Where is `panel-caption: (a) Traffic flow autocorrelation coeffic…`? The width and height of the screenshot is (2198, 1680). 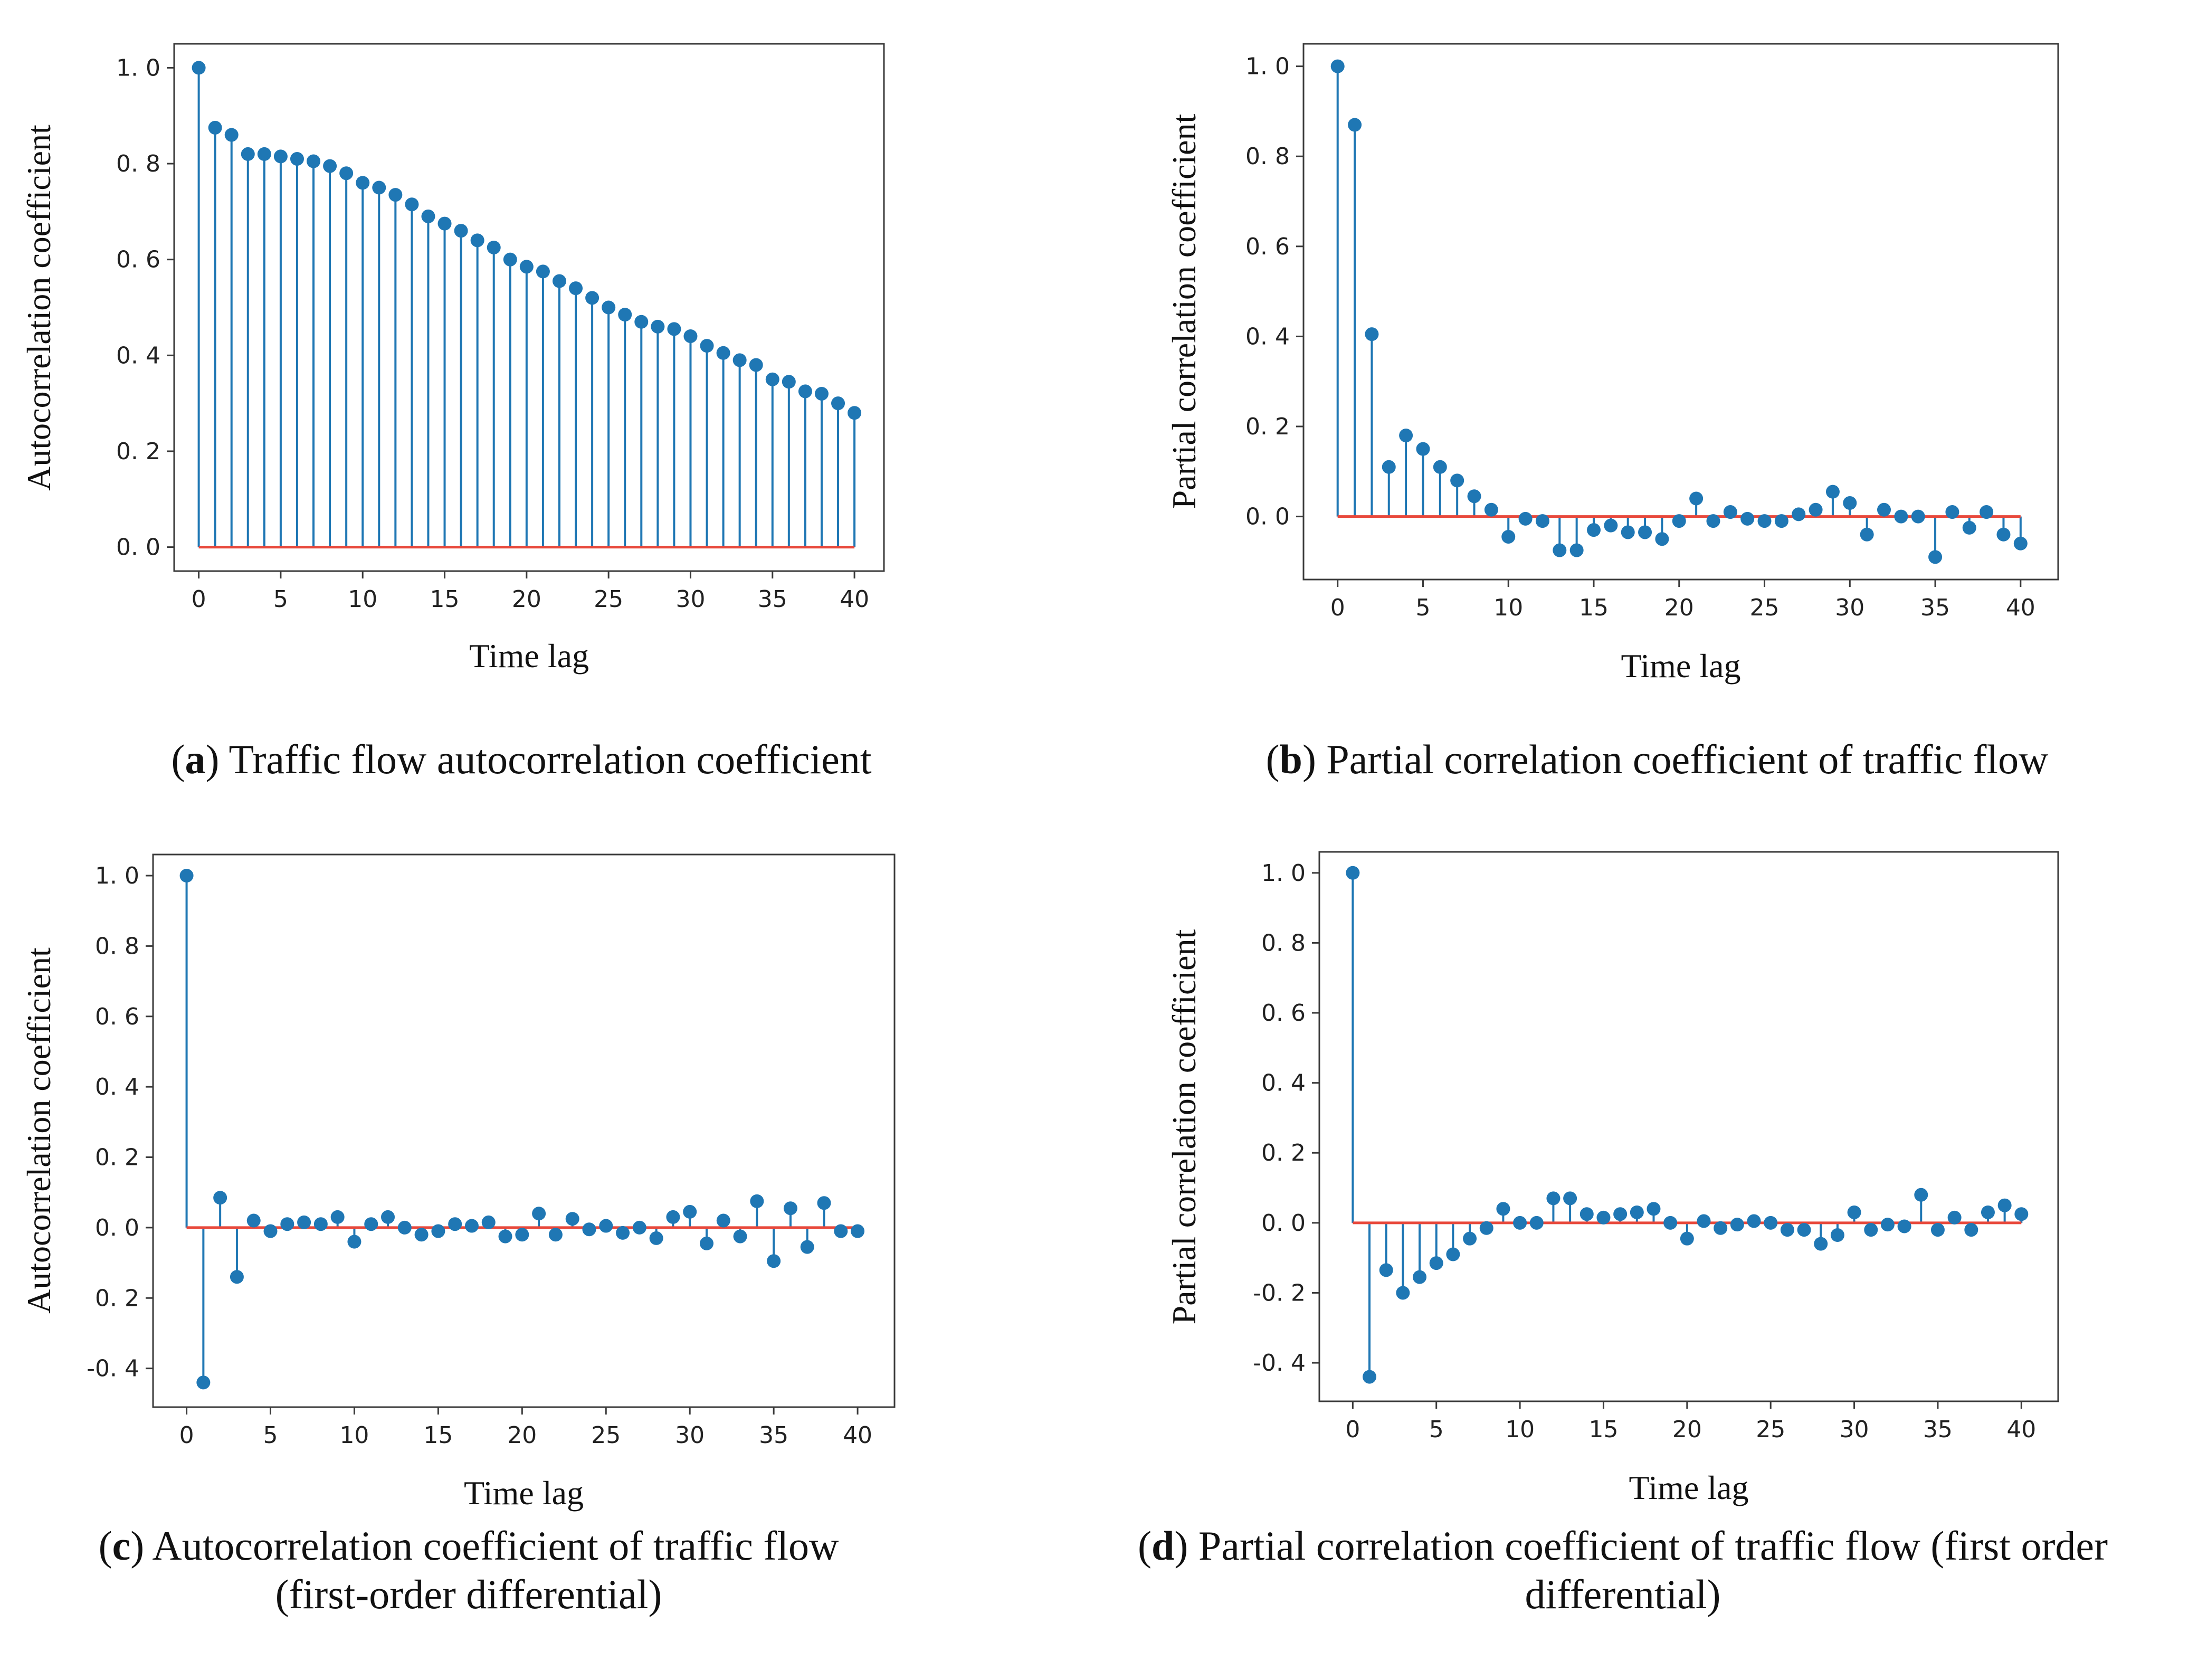
panel-caption: (a) Traffic flow autocorrelation coeffic… is located at coordinates (522, 759).